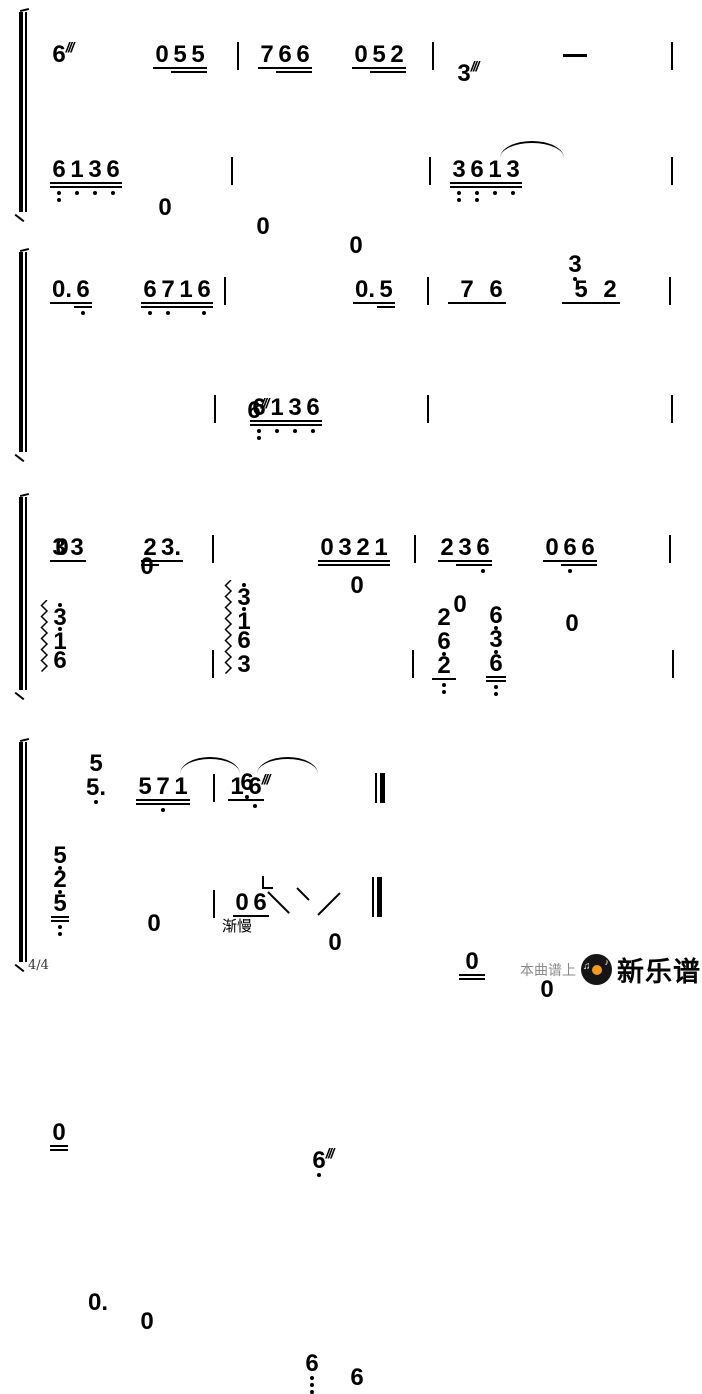 The height and width of the screenshot is (1394, 702). I want to click on chord-note: 5, so click(60, 856).